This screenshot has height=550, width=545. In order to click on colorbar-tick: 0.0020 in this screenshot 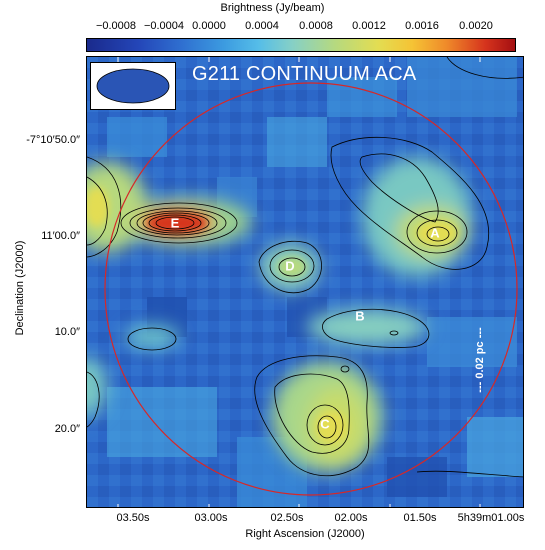, I will do `click(476, 26)`.